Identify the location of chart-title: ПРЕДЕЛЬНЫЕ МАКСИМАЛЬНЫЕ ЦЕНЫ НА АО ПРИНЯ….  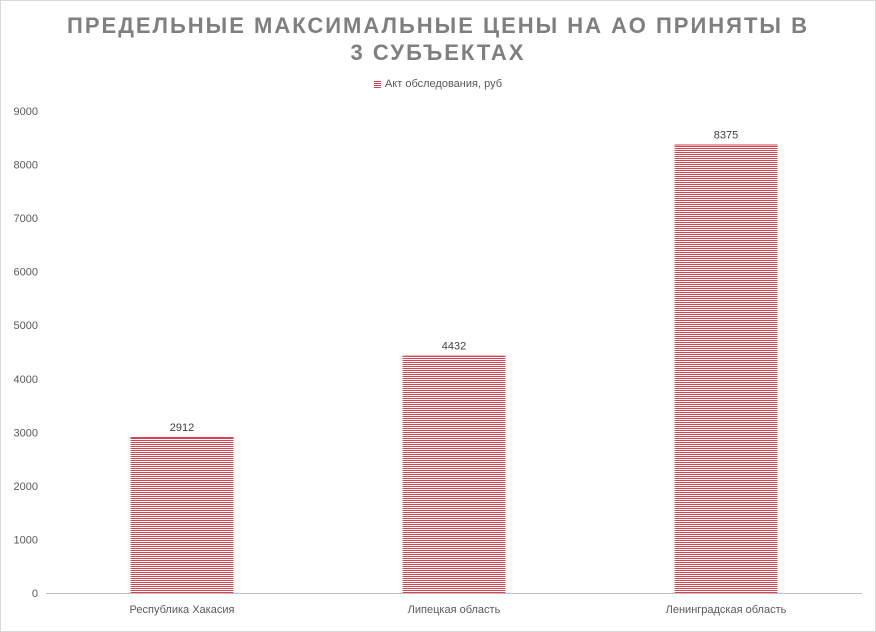
(438, 39).